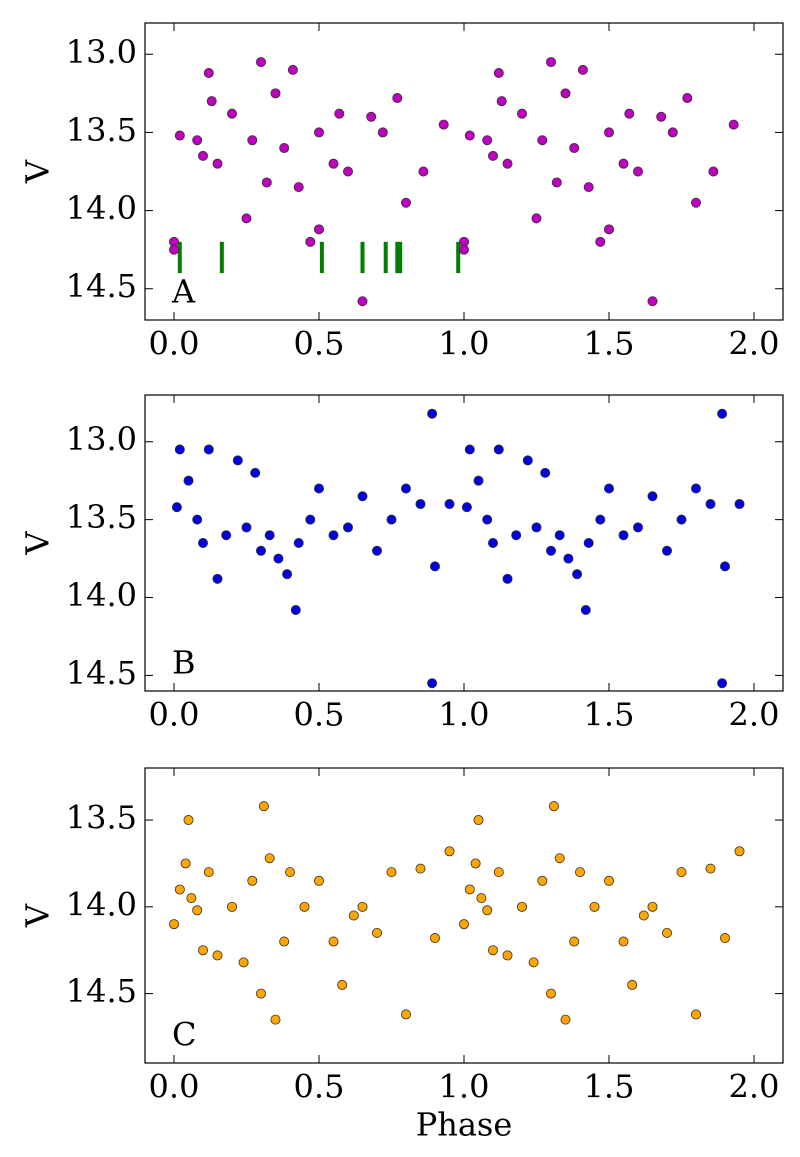 The width and height of the screenshot is (800, 1157). What do you see at coordinates (464, 1087) in the screenshot?
I see `x-tick-label: 1.0` at bounding box center [464, 1087].